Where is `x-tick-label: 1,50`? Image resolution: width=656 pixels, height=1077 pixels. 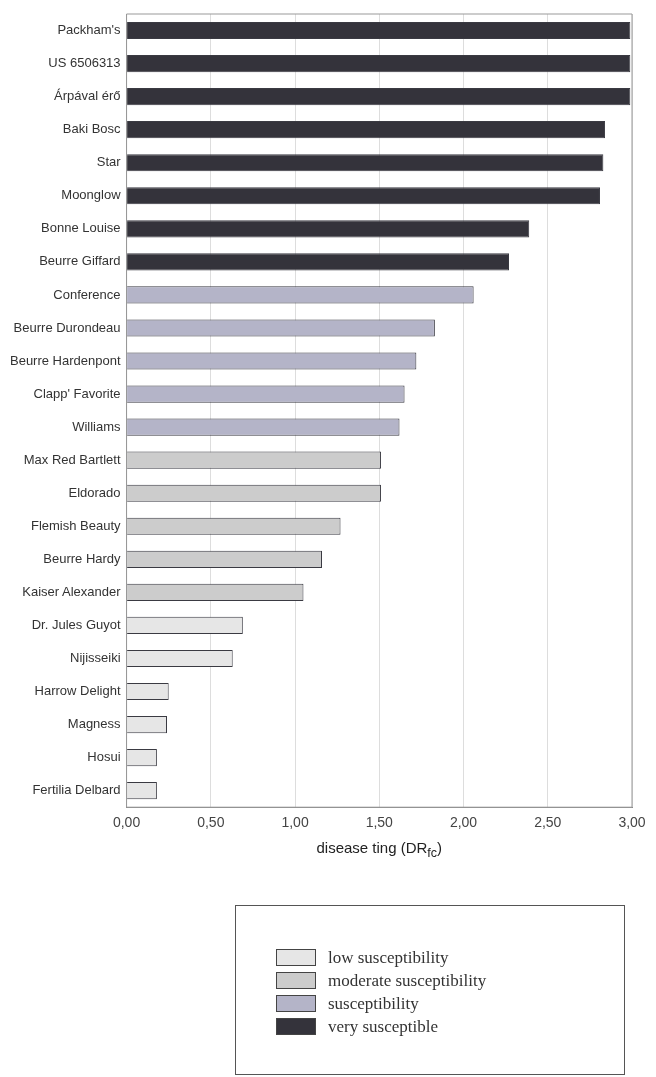
x-tick-label: 1,50 is located at coordinates (379, 822).